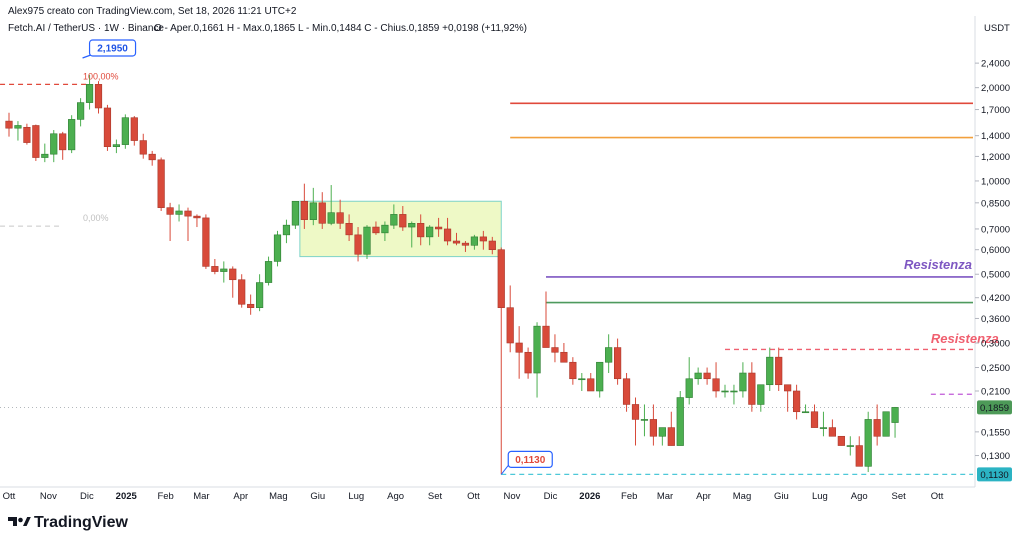 The height and width of the screenshot is (545, 1024). What do you see at coordinates (994, 474) in the screenshot?
I see `low-price-badge: 0,1130` at bounding box center [994, 474].